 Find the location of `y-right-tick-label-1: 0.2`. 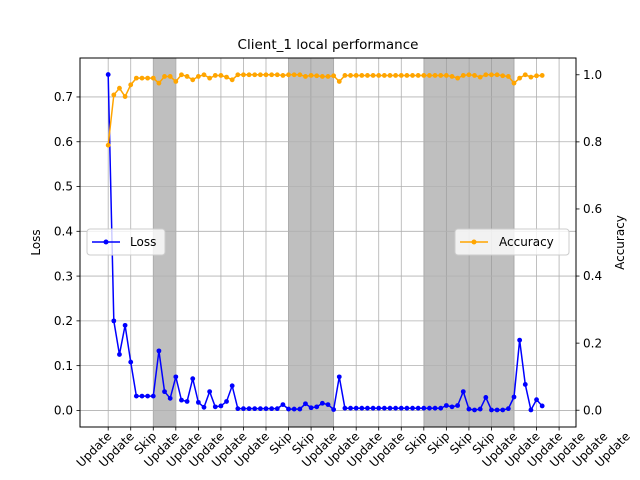

y-right-tick-label-1: 0.2 is located at coordinates (592, 343).